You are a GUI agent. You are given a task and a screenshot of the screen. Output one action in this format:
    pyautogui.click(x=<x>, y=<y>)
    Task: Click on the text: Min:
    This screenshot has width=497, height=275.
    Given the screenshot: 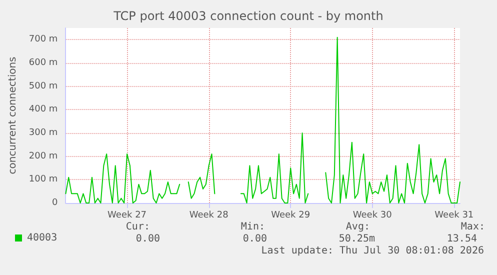 What is the action you would take?
    pyautogui.click(x=252, y=227)
    